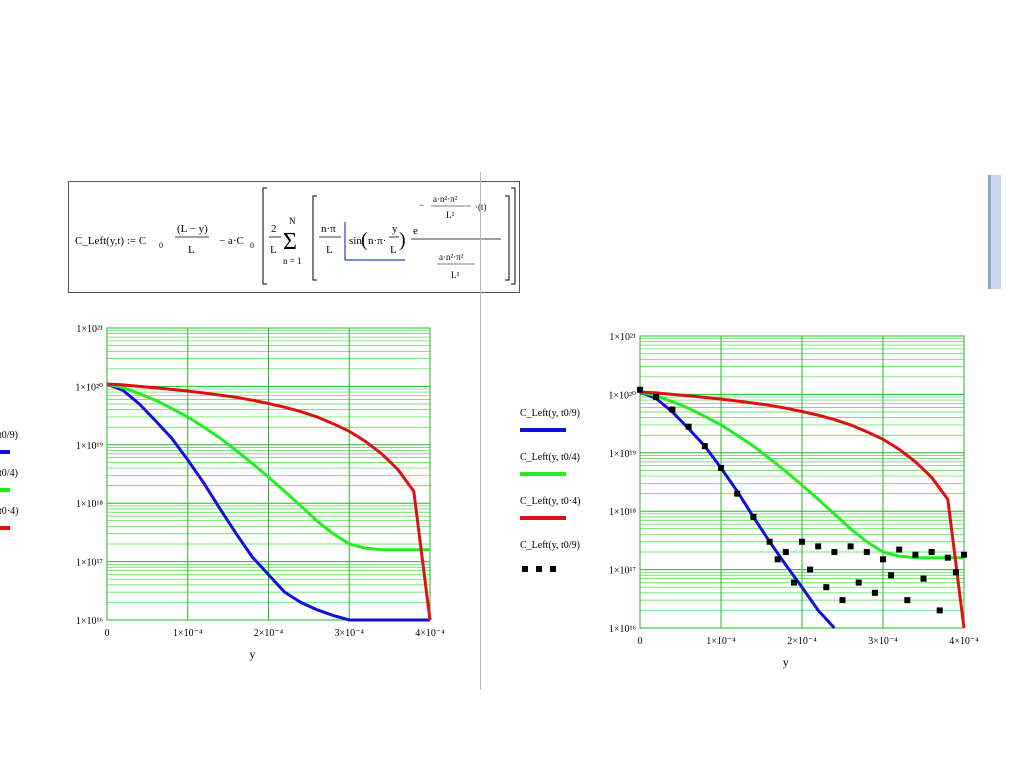  I want to click on formula-den-num: a·n²·π², so click(451, 257).